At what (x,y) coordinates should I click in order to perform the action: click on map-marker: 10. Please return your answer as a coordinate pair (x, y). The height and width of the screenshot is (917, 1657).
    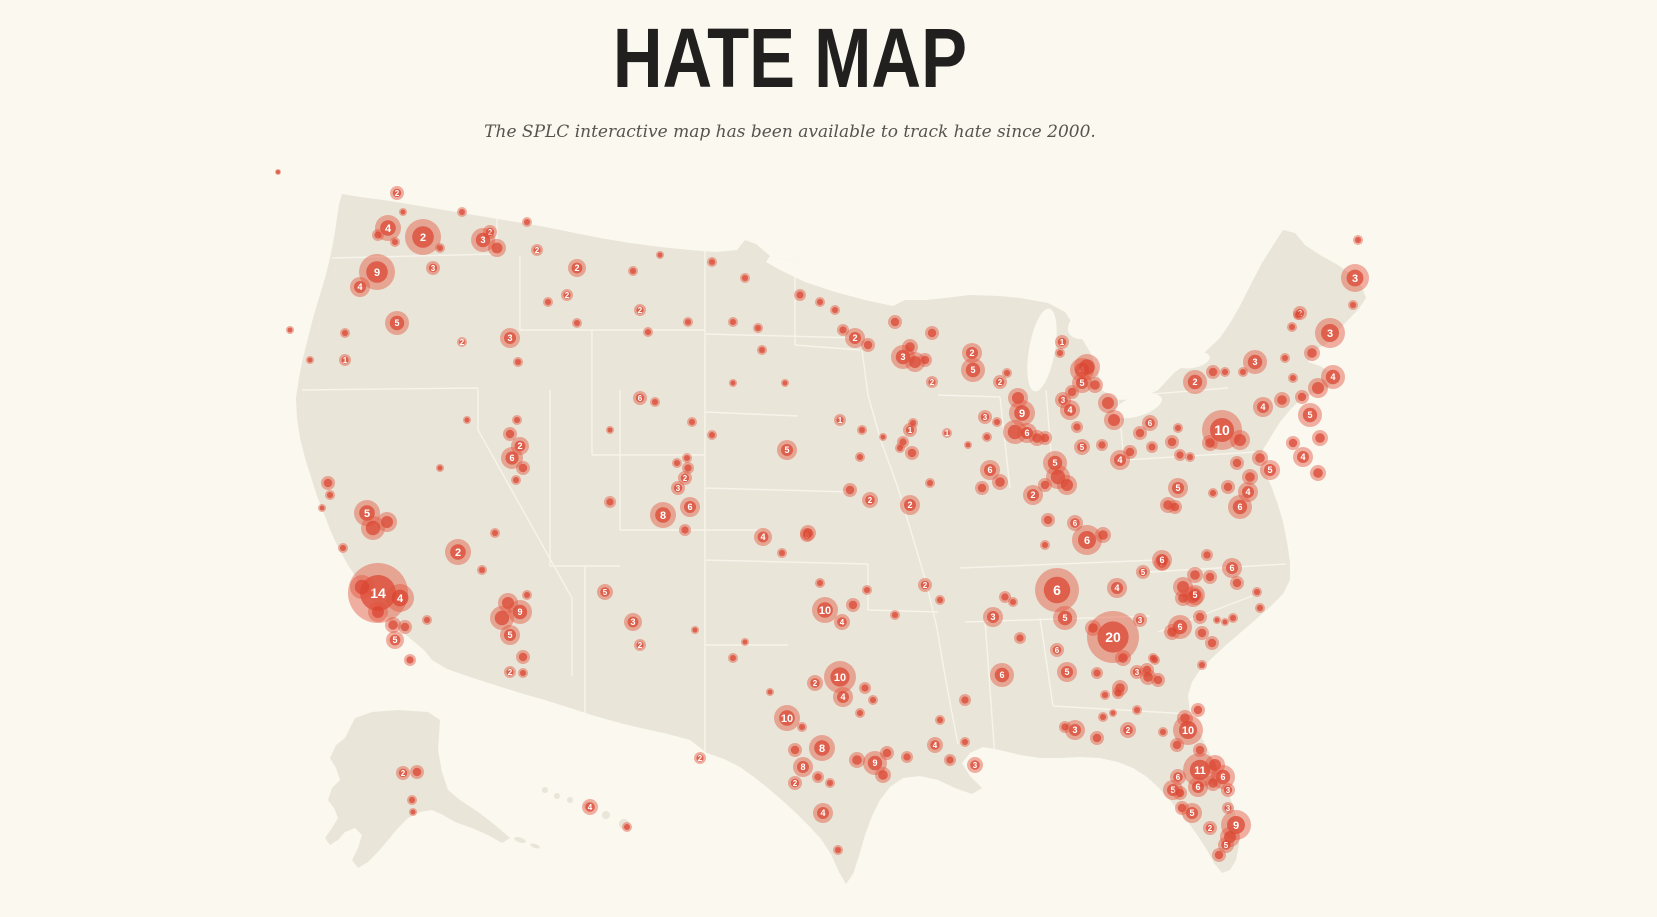
    Looking at the image, I should click on (787, 718).